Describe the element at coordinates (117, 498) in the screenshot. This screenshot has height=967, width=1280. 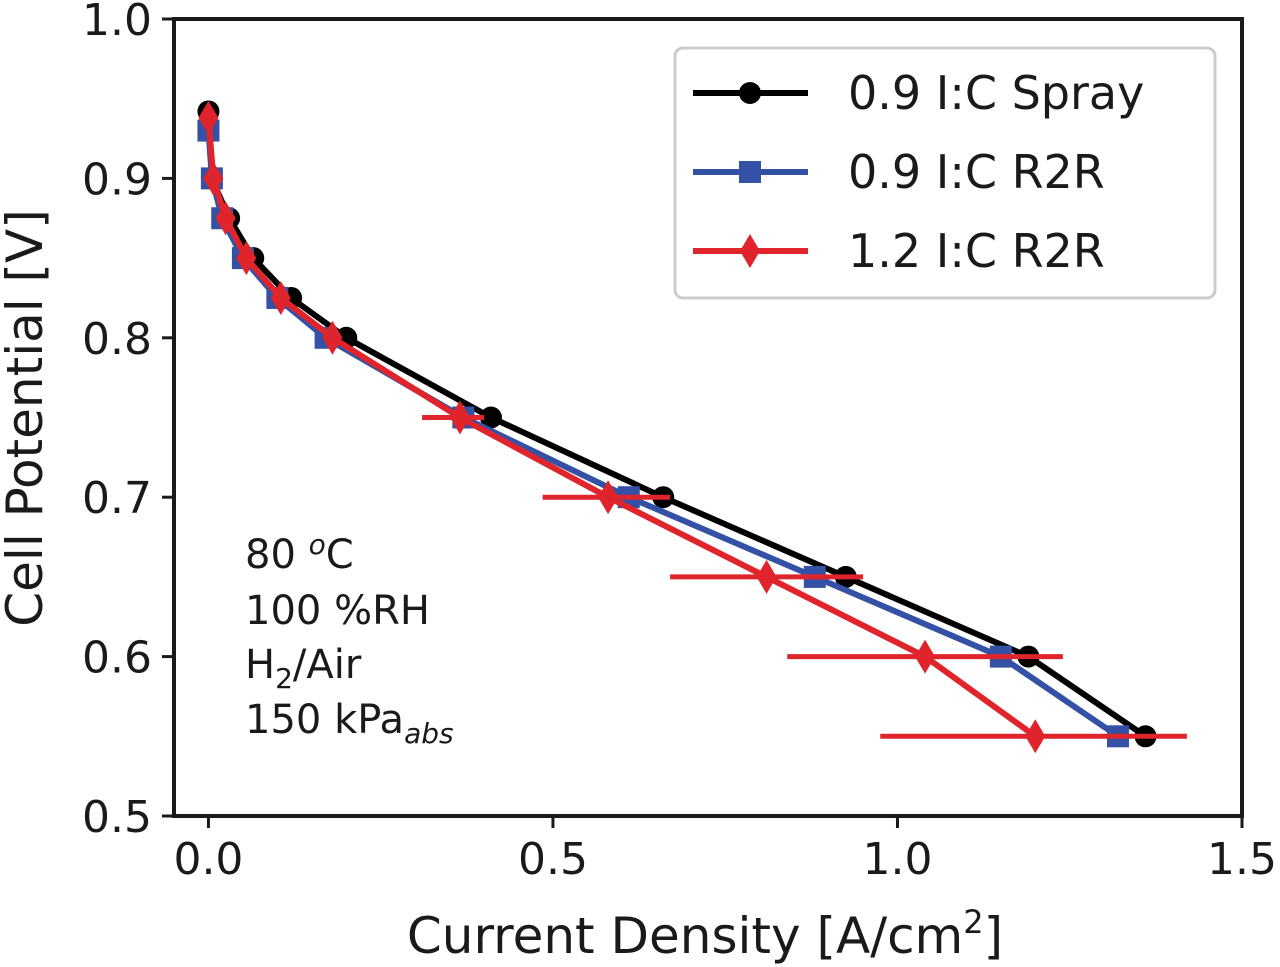
I see `y-tick-label: 0.7` at that location.